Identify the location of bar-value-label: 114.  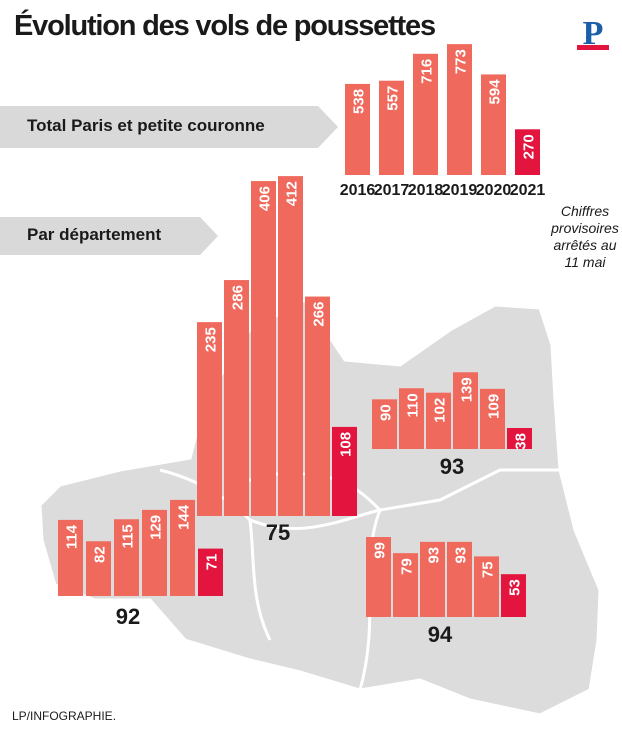
(72, 536).